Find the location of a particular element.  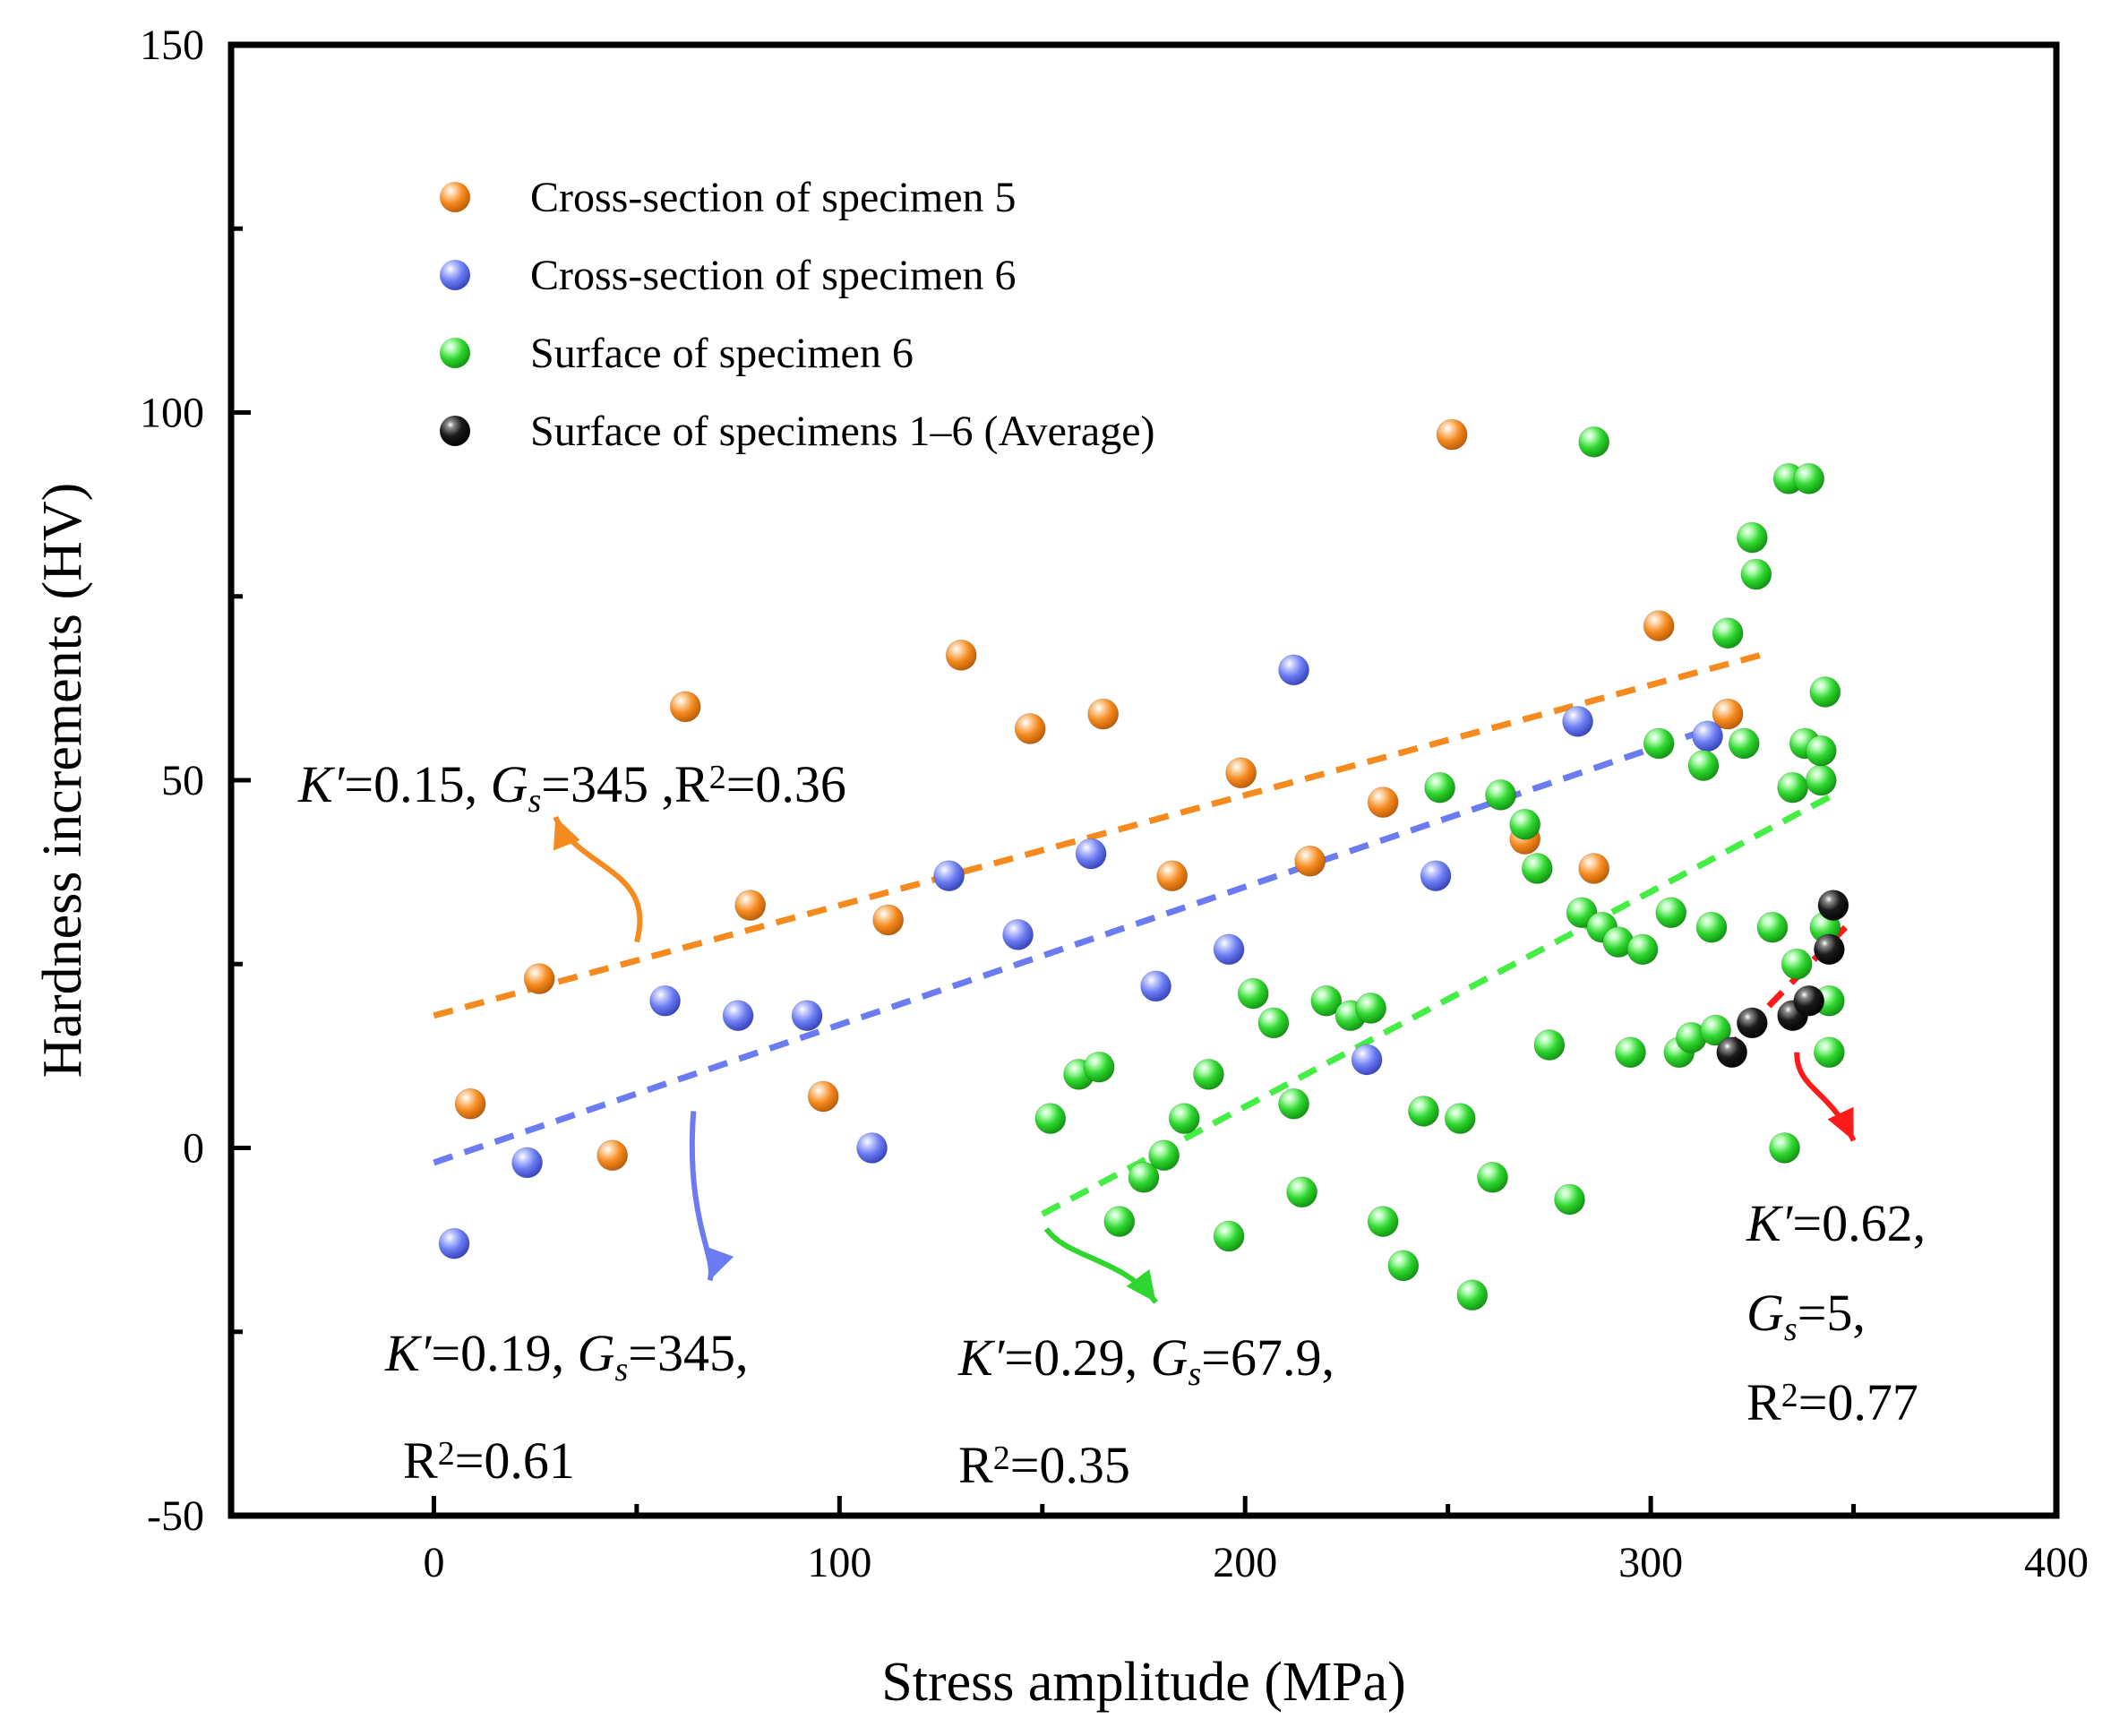

annotation-segment: =345 ,R is located at coordinates (625, 784).